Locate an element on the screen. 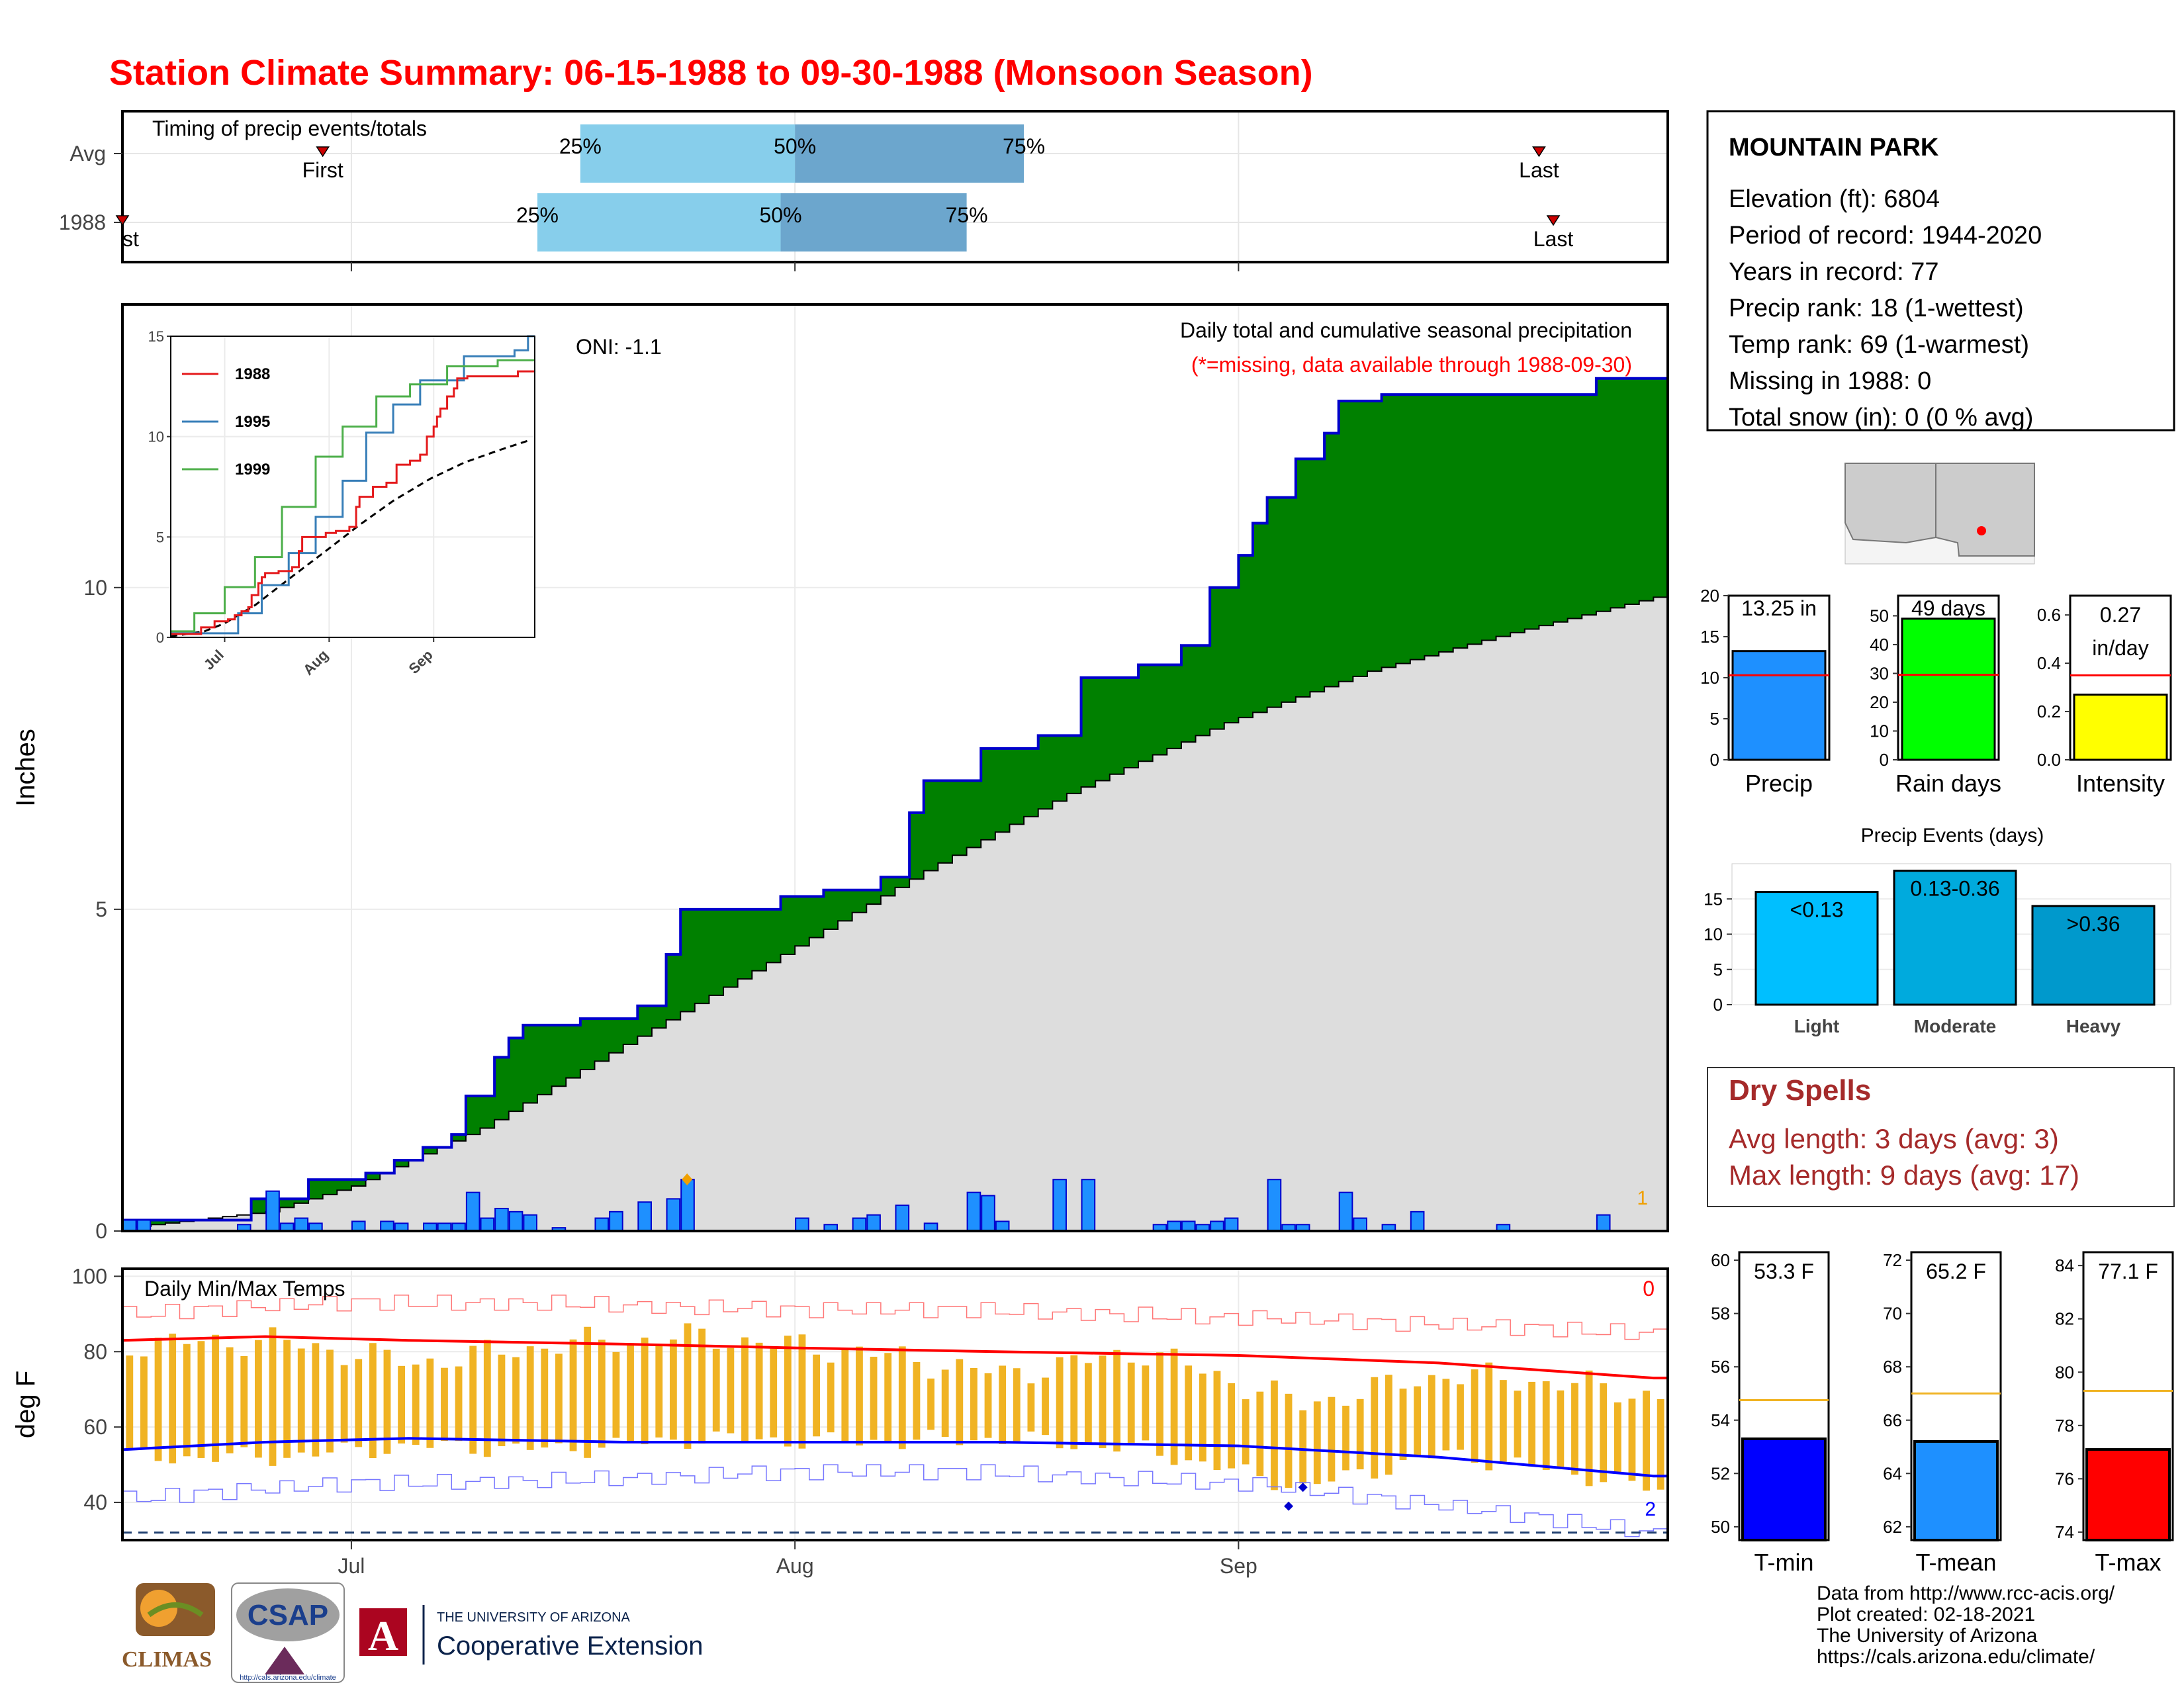 This screenshot has height=1691, width=2184. map-state-arizona is located at coordinates (1890, 504).